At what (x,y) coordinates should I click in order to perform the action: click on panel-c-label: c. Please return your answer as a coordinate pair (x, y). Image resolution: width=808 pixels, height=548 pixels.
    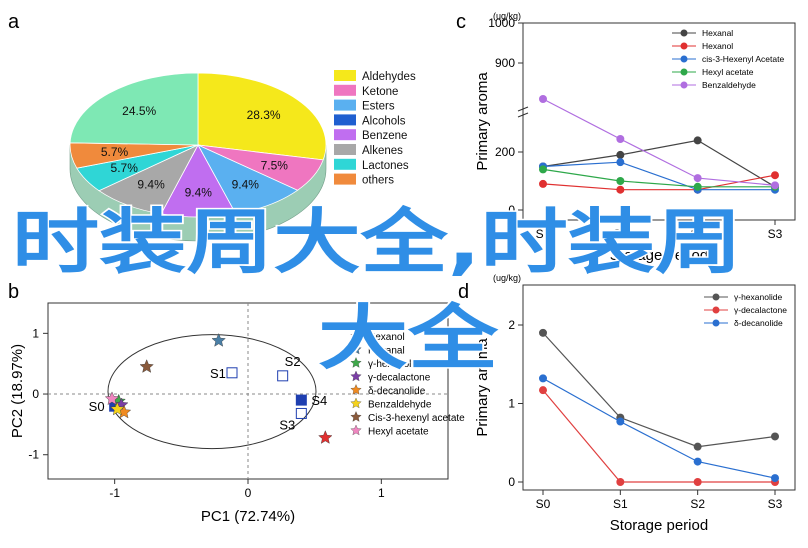
    Looking at the image, I should click on (461, 22).